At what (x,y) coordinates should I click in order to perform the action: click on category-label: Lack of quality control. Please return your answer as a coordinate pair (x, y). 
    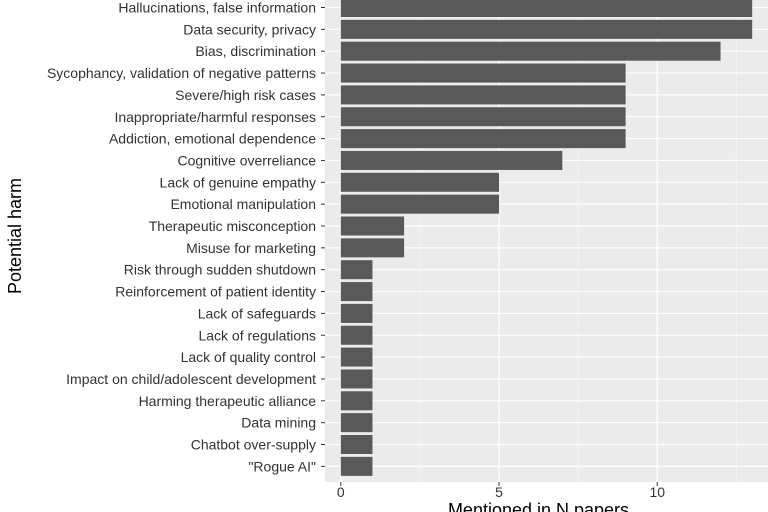
    Looking at the image, I should click on (248, 357).